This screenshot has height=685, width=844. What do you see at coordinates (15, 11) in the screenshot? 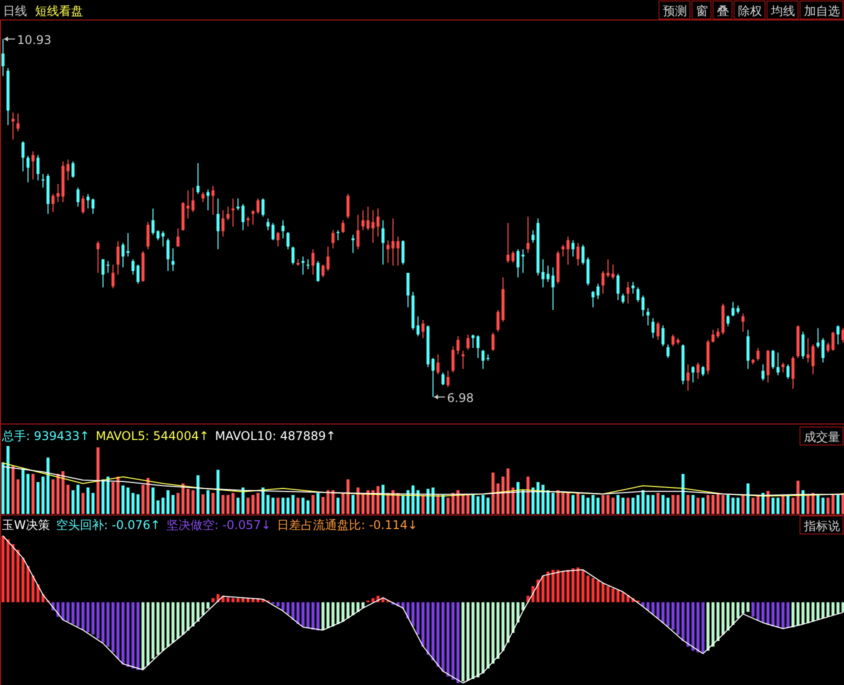
I see `chart-subtitle: 日线` at bounding box center [15, 11].